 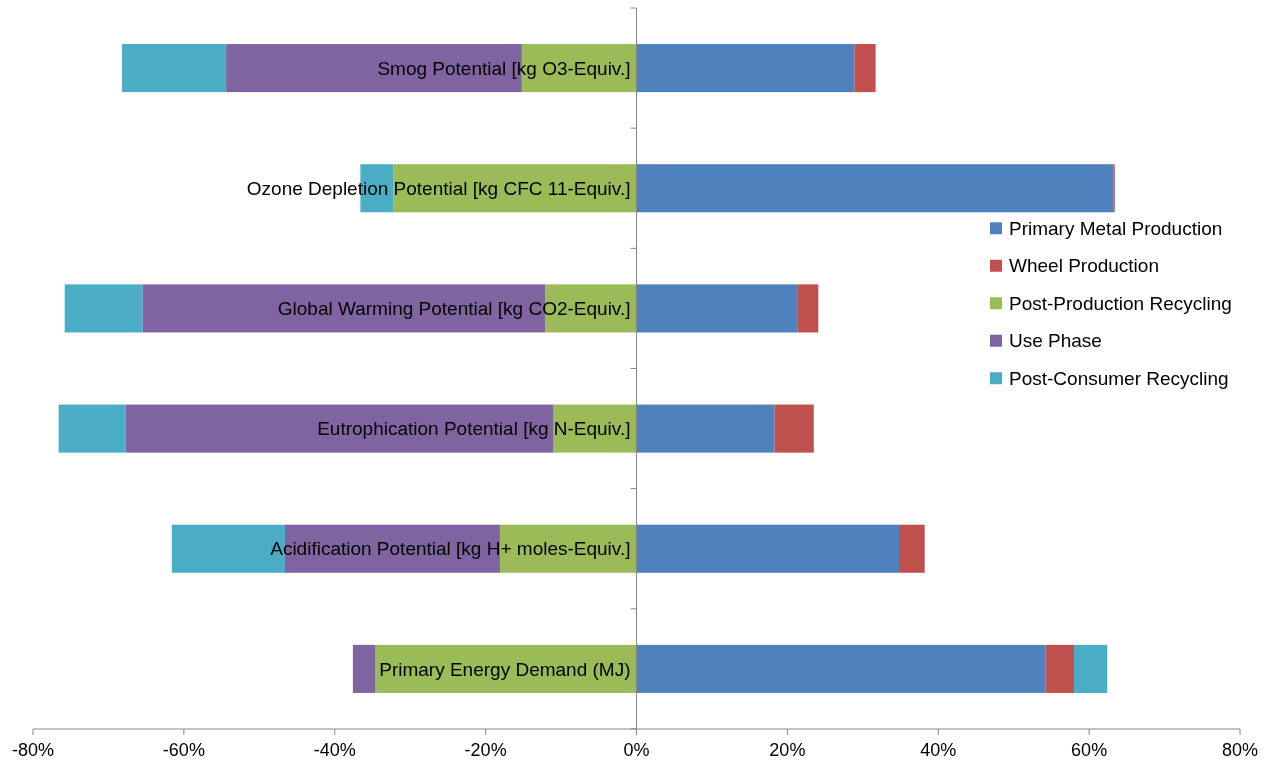 I want to click on legend-label: Primary Metal Production, so click(x=1116, y=228).